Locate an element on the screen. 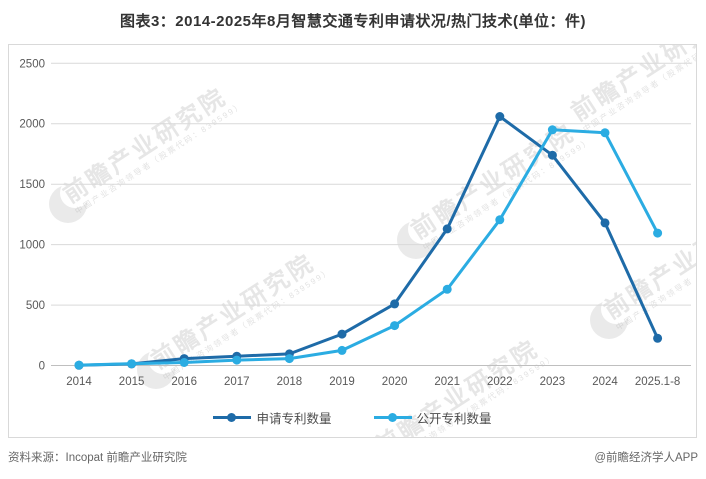 The height and width of the screenshot is (479, 706). legend-label: 申请专利数量 is located at coordinates (294, 418).